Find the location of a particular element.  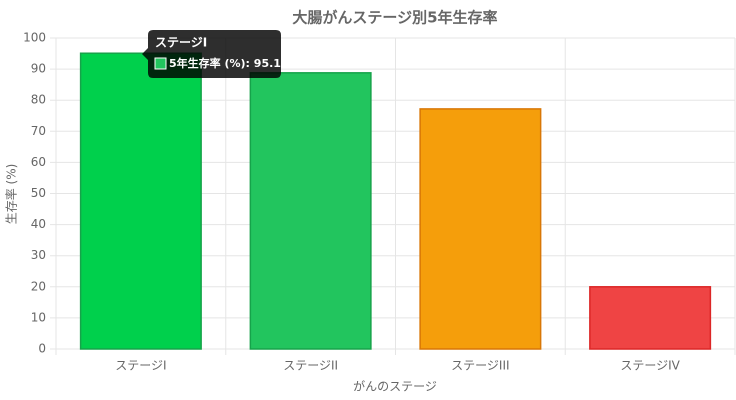

y-tick-label: 90 is located at coordinates (38, 69).